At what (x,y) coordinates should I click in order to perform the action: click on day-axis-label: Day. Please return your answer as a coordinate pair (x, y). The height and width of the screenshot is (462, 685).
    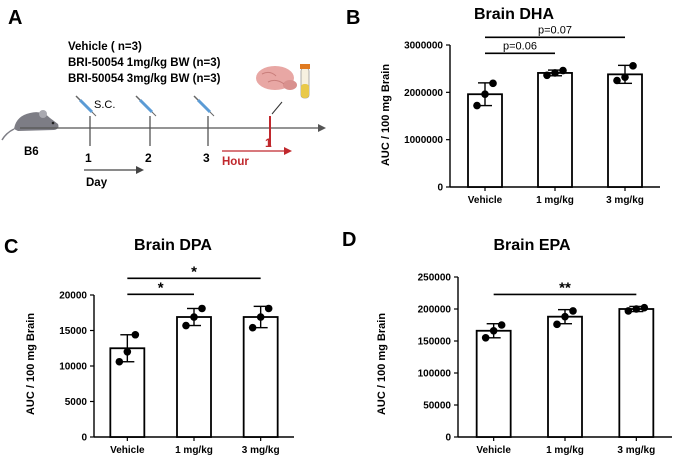
    Looking at the image, I should click on (97, 183).